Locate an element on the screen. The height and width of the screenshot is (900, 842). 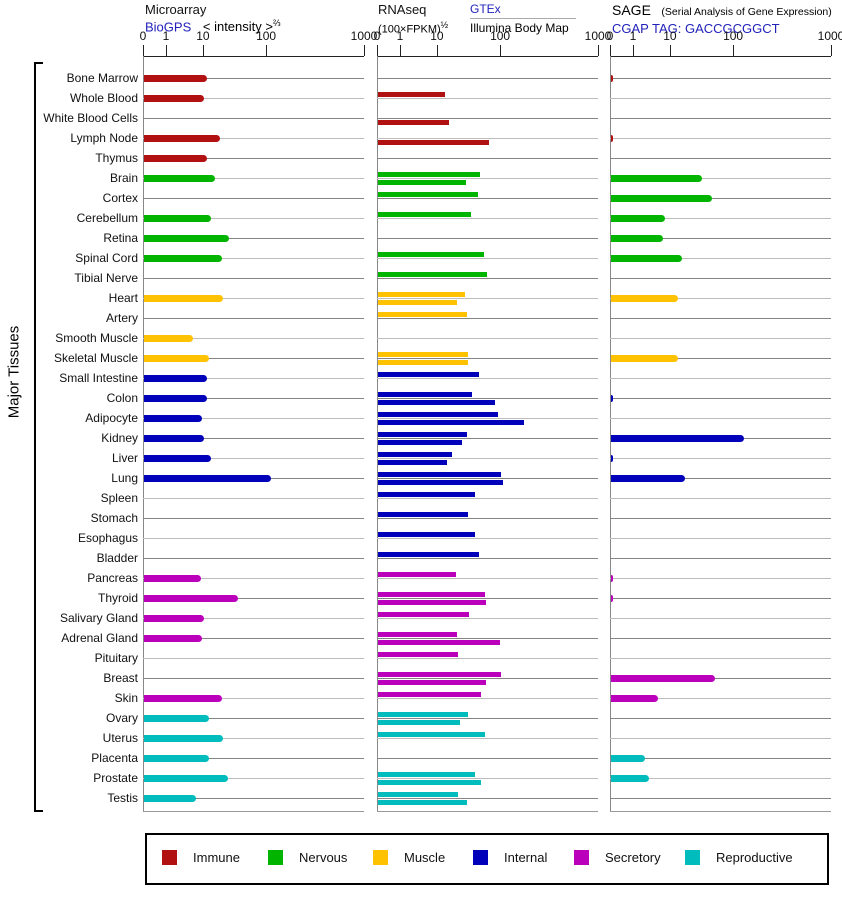
legend-item: Secretory is located at coordinates (617, 857).